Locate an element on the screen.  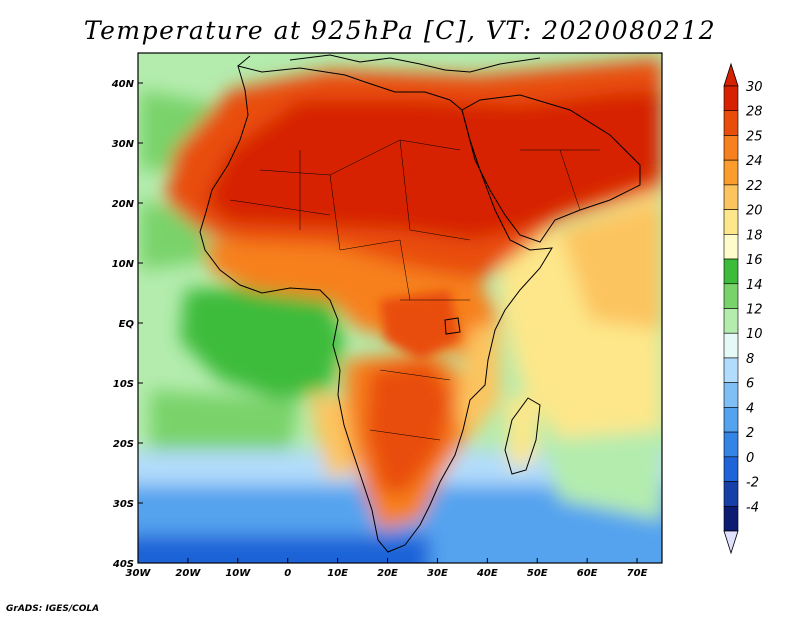
colorbar-under-triangle is located at coordinates (731, 542).